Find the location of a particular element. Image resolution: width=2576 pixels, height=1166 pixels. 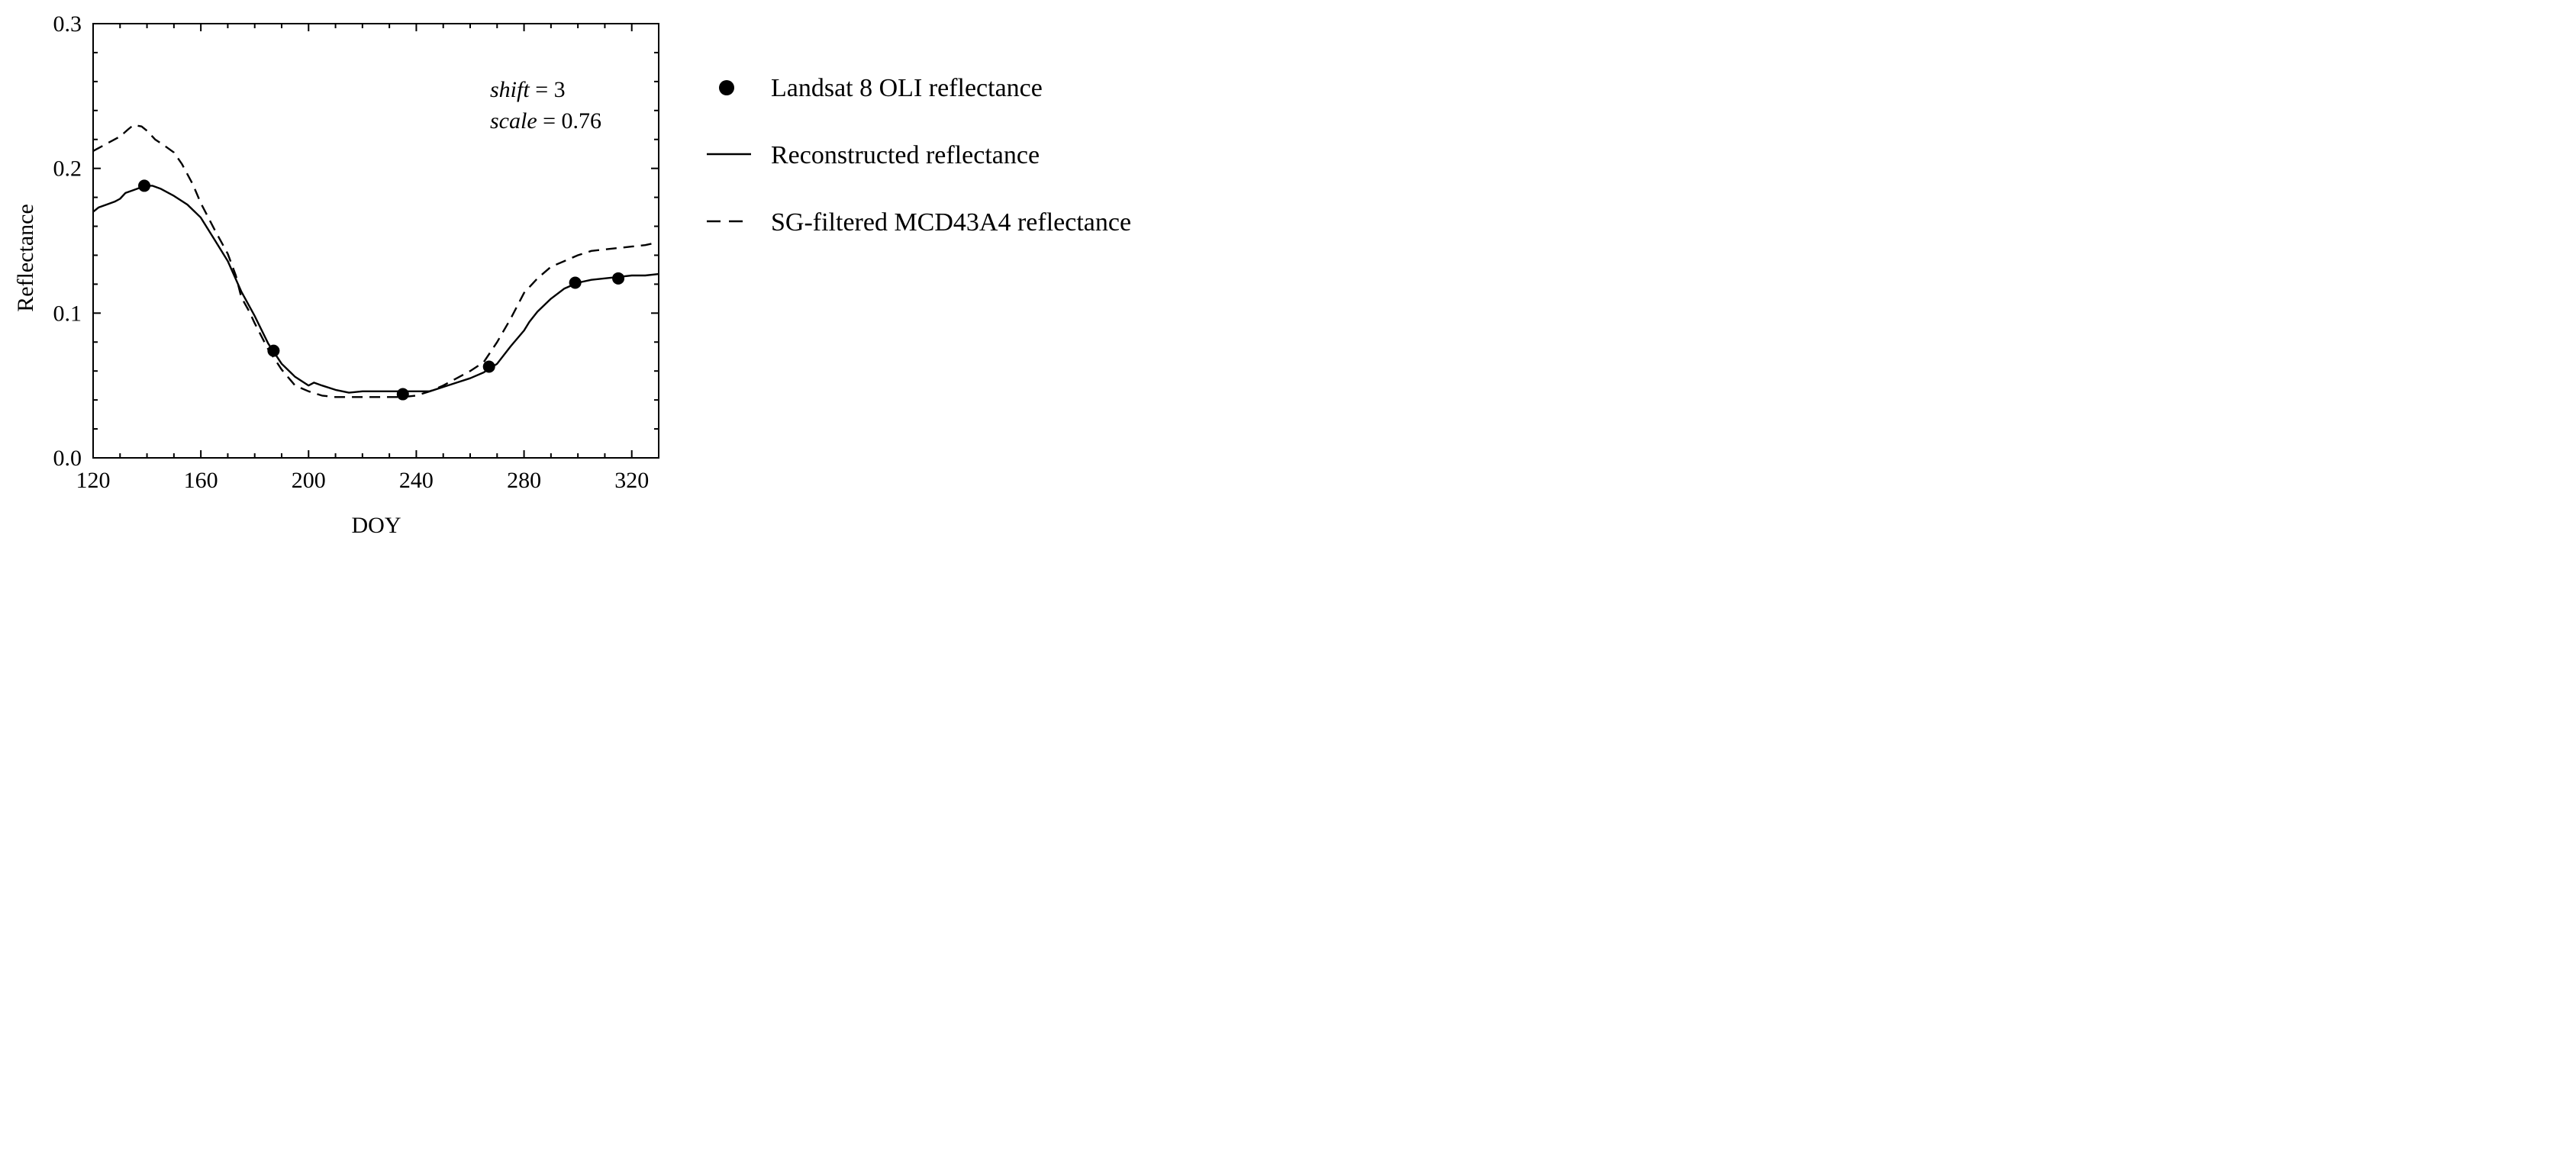

x-tick-label: 200 is located at coordinates (309, 480).